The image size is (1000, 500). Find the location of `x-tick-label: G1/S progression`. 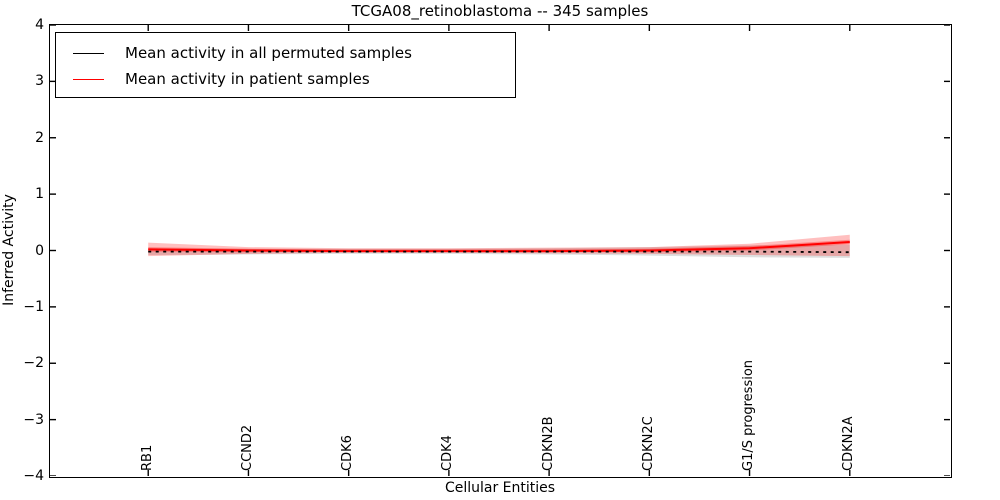

x-tick-label: G1/S progression is located at coordinates (749, 415).